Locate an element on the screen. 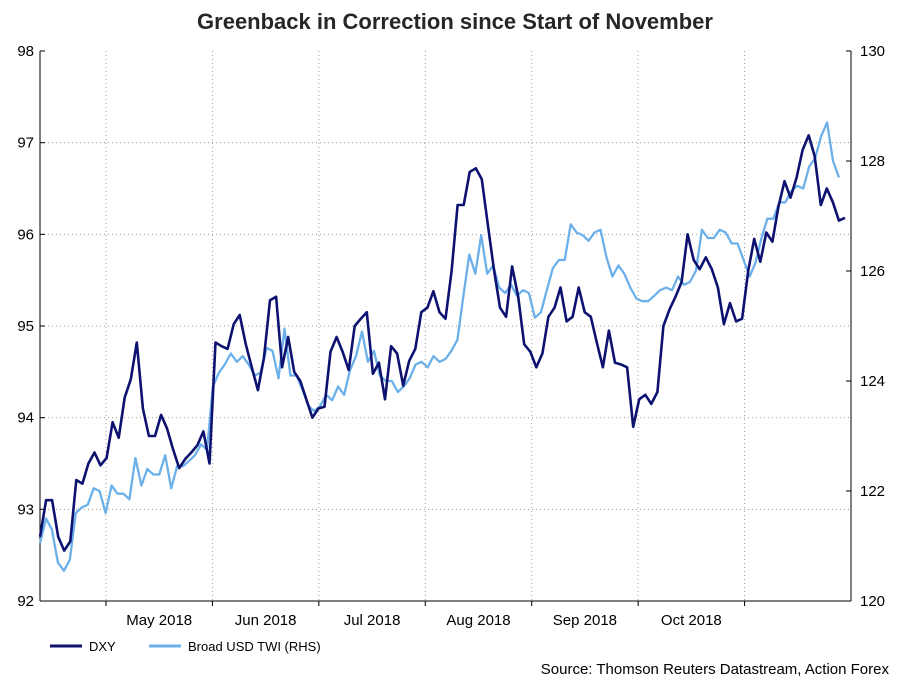 The image size is (909, 682). legend-label-twi: Broad USD TWI (RHS) is located at coordinates (254, 646).